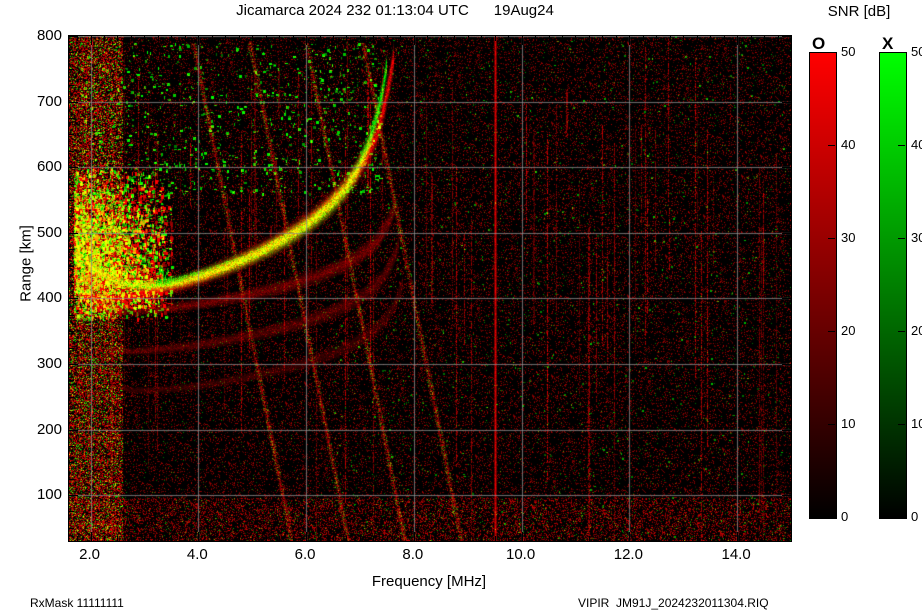 The image size is (922, 614). What do you see at coordinates (49, 298) in the screenshot?
I see `y-tick-label: 400` at bounding box center [49, 298].